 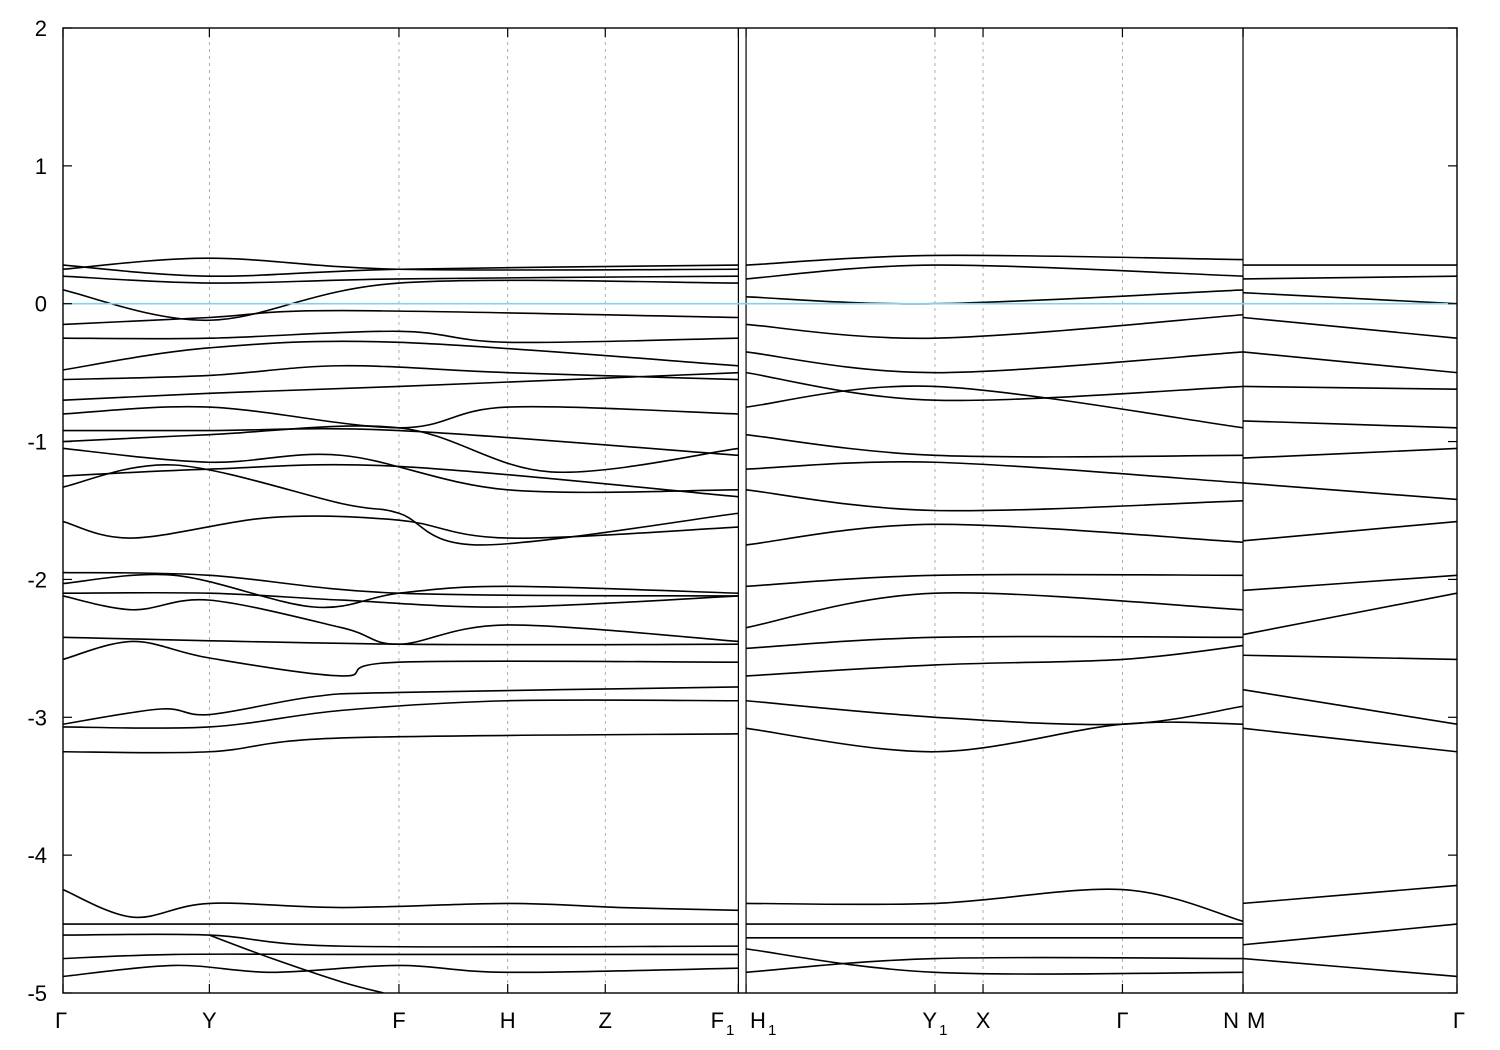 I want to click on x-tick-label: F, so click(x=398, y=1020).